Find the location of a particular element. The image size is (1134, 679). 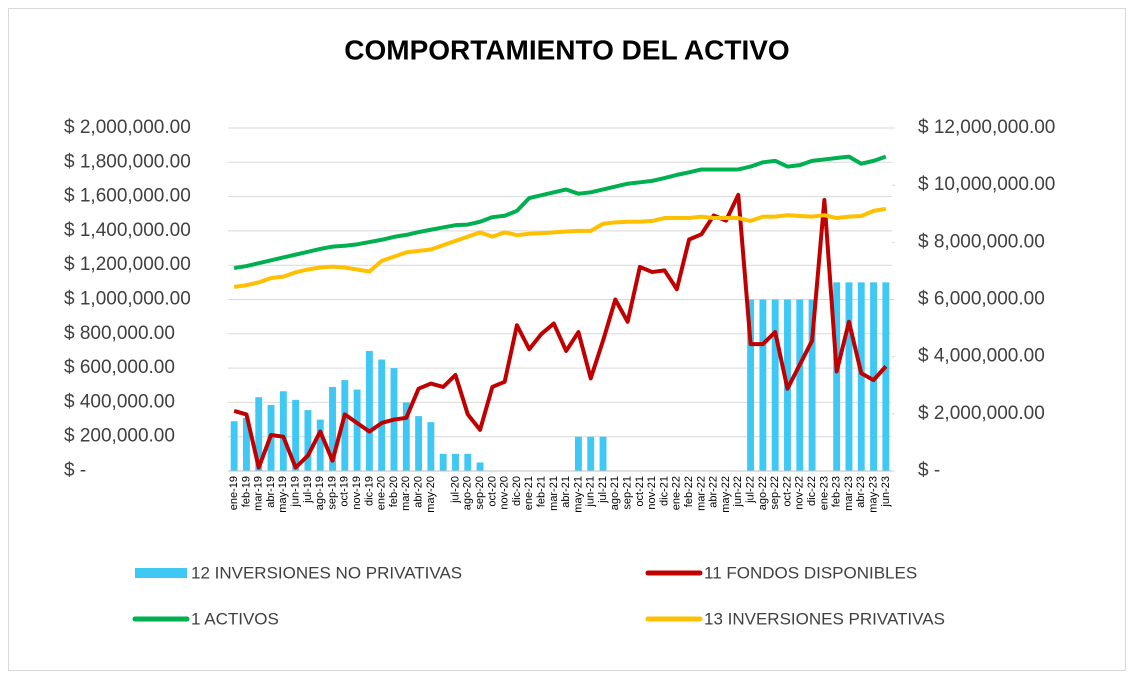

x-tick-label: ene-21 is located at coordinates (529, 493).